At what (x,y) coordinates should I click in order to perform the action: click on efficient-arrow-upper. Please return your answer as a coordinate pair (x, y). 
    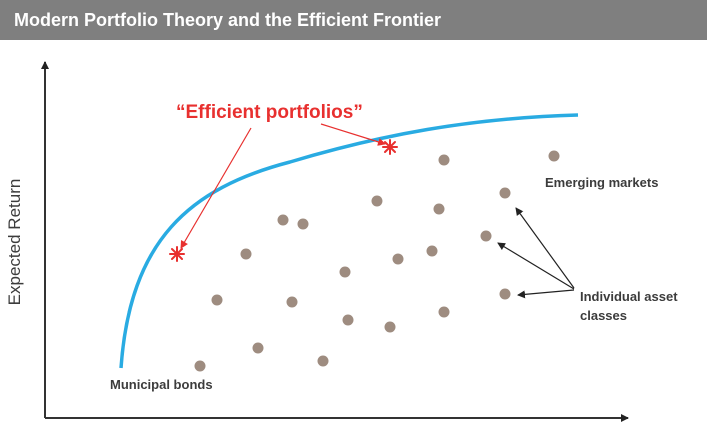
    Looking at the image, I should click on (353, 134).